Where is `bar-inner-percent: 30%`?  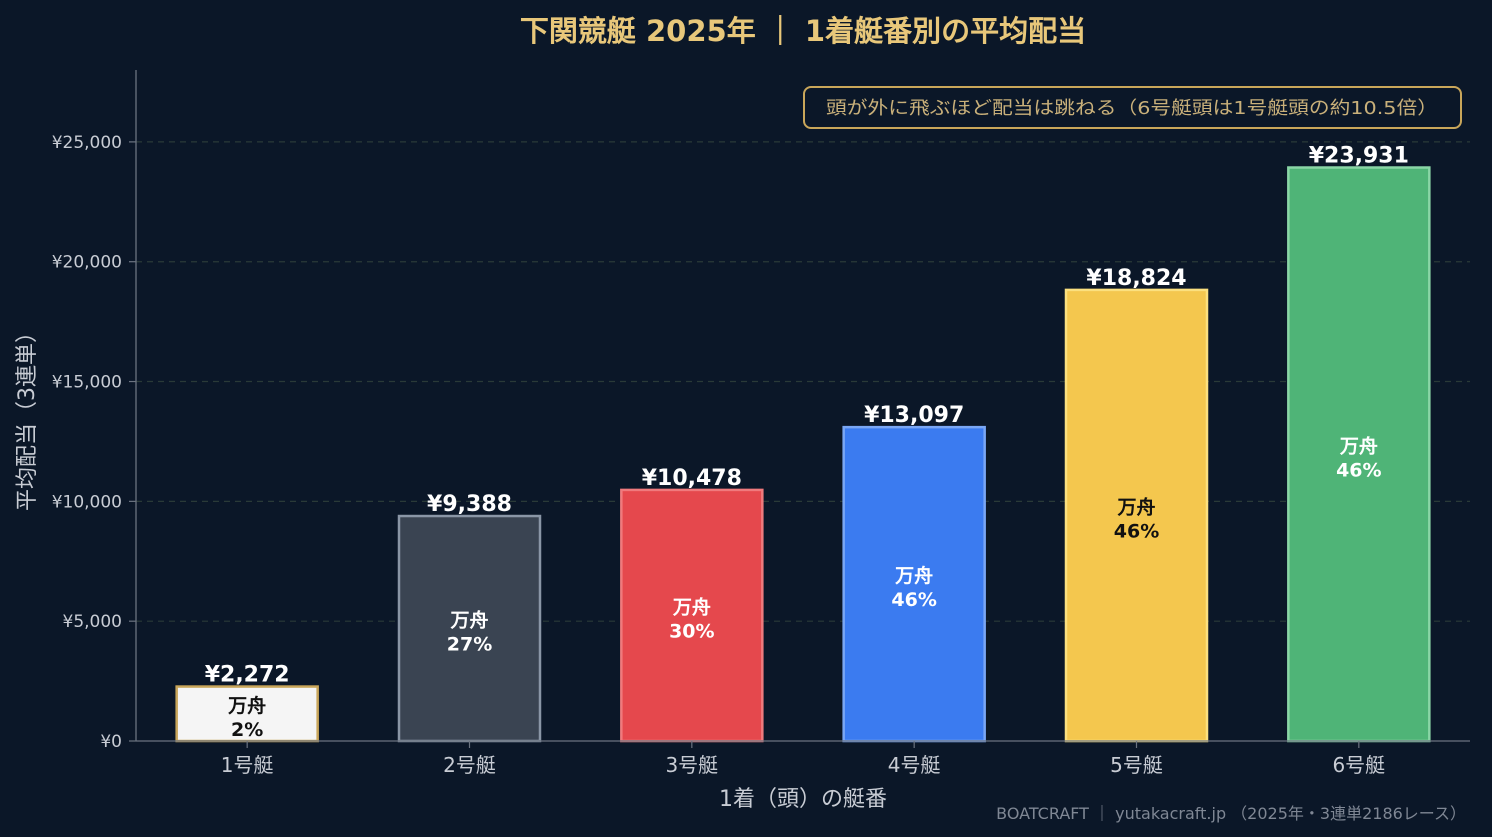 bar-inner-percent: 30% is located at coordinates (691, 631).